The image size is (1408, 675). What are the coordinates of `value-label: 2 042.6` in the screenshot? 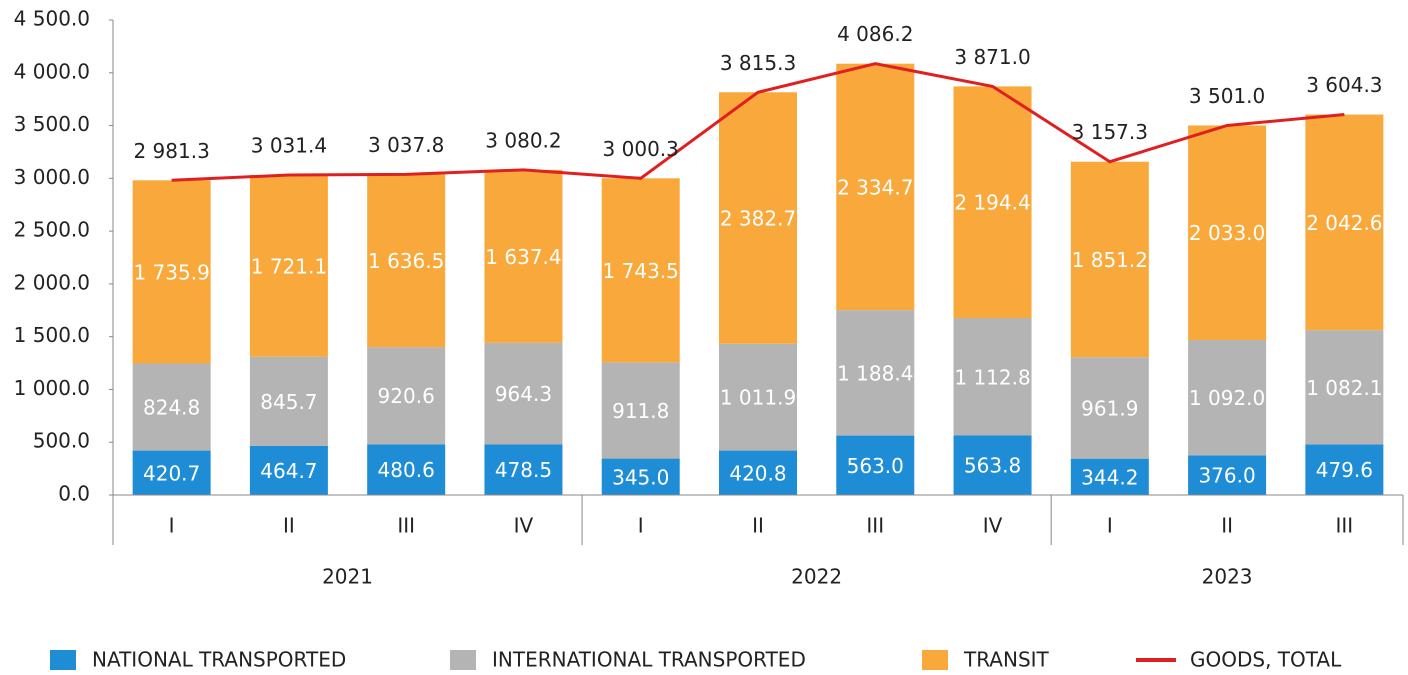 It's located at (1344, 223).